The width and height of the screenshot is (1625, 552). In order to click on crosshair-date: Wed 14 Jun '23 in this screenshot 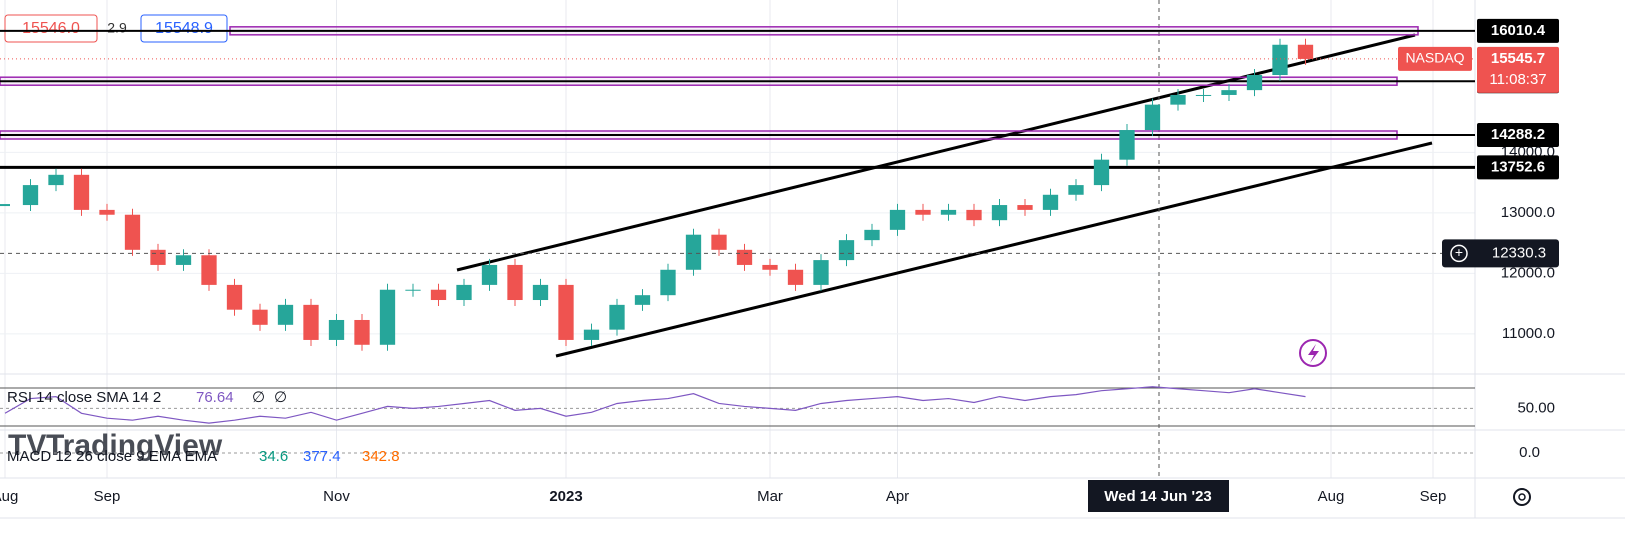, I will do `click(1158, 496)`.